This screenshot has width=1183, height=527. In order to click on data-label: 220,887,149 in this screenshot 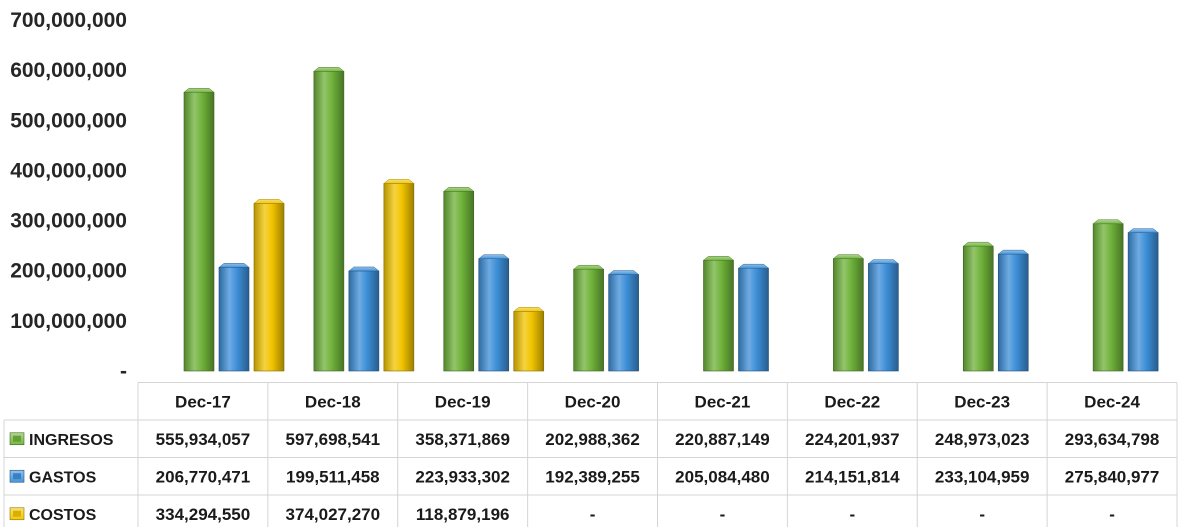, I will do `click(722, 439)`.